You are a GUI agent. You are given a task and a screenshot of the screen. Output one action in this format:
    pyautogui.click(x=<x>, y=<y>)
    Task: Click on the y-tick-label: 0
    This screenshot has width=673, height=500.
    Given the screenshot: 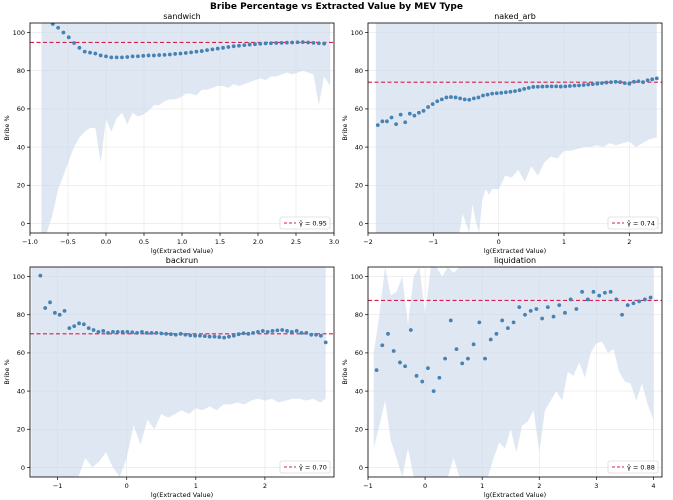 What is the action you would take?
    pyautogui.click(x=361, y=224)
    